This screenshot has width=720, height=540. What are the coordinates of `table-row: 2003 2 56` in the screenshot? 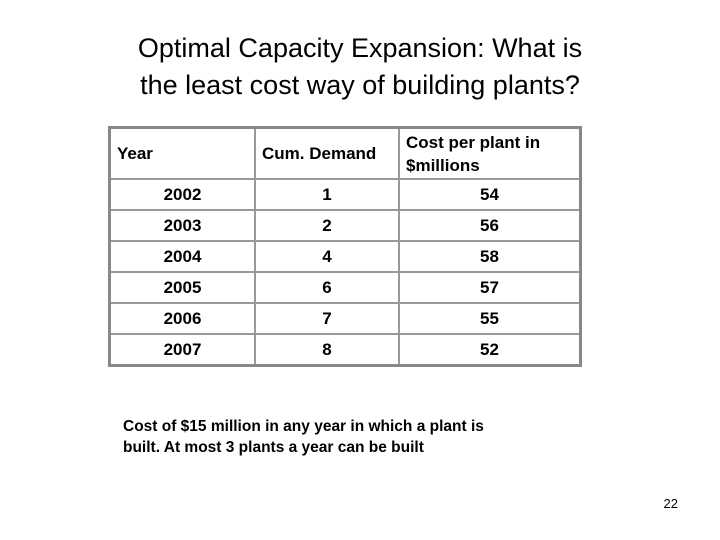 It's located at (345, 225).